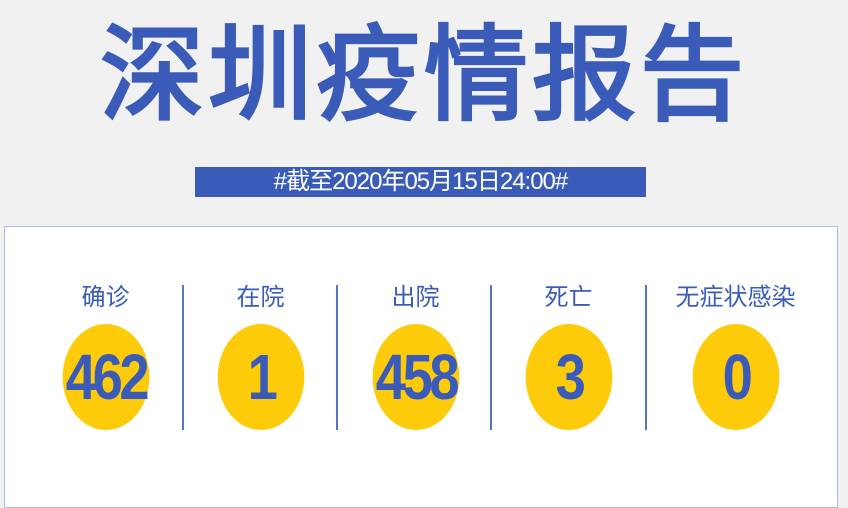  What do you see at coordinates (420, 182) in the screenshot?
I see `date-banner: #截至2020年05月15日24:00#` at bounding box center [420, 182].